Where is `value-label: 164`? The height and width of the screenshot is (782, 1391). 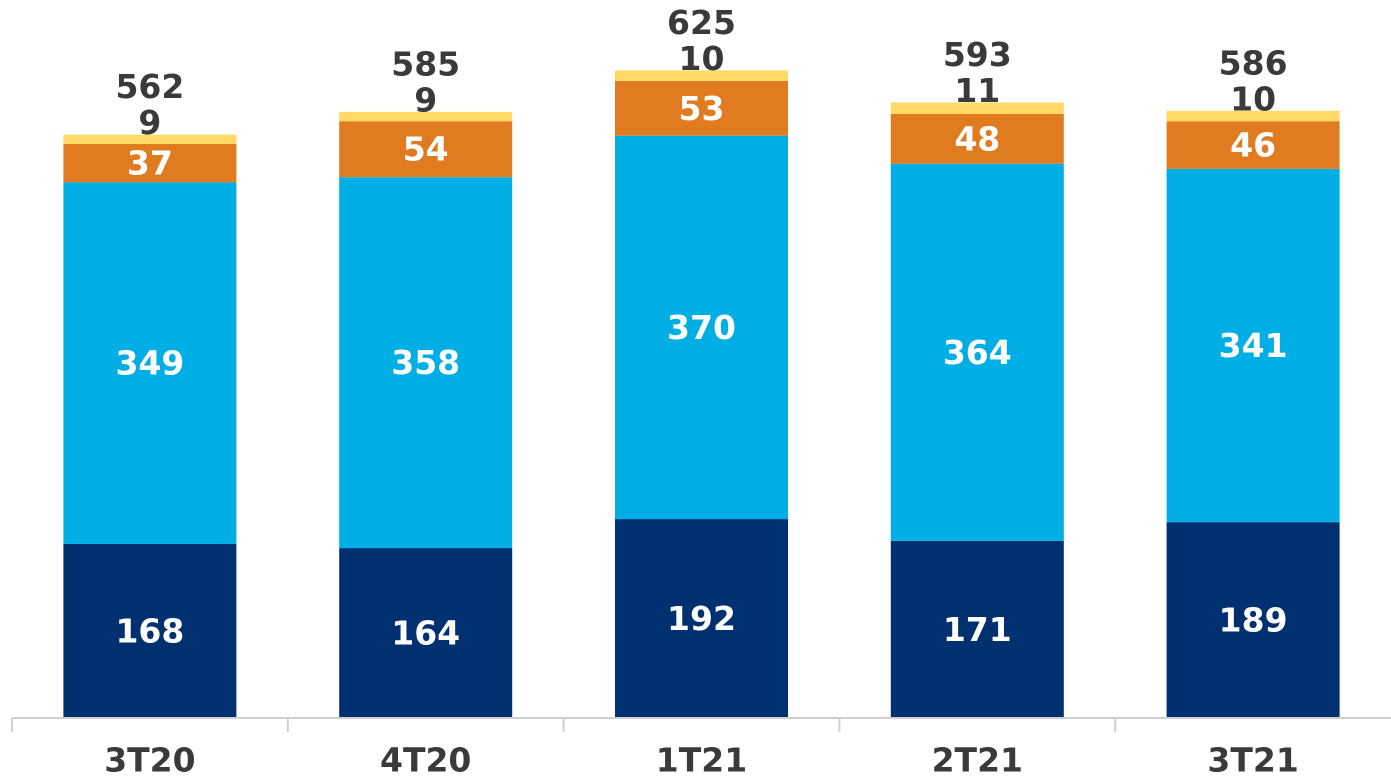
value-label: 164 is located at coordinates (425, 633).